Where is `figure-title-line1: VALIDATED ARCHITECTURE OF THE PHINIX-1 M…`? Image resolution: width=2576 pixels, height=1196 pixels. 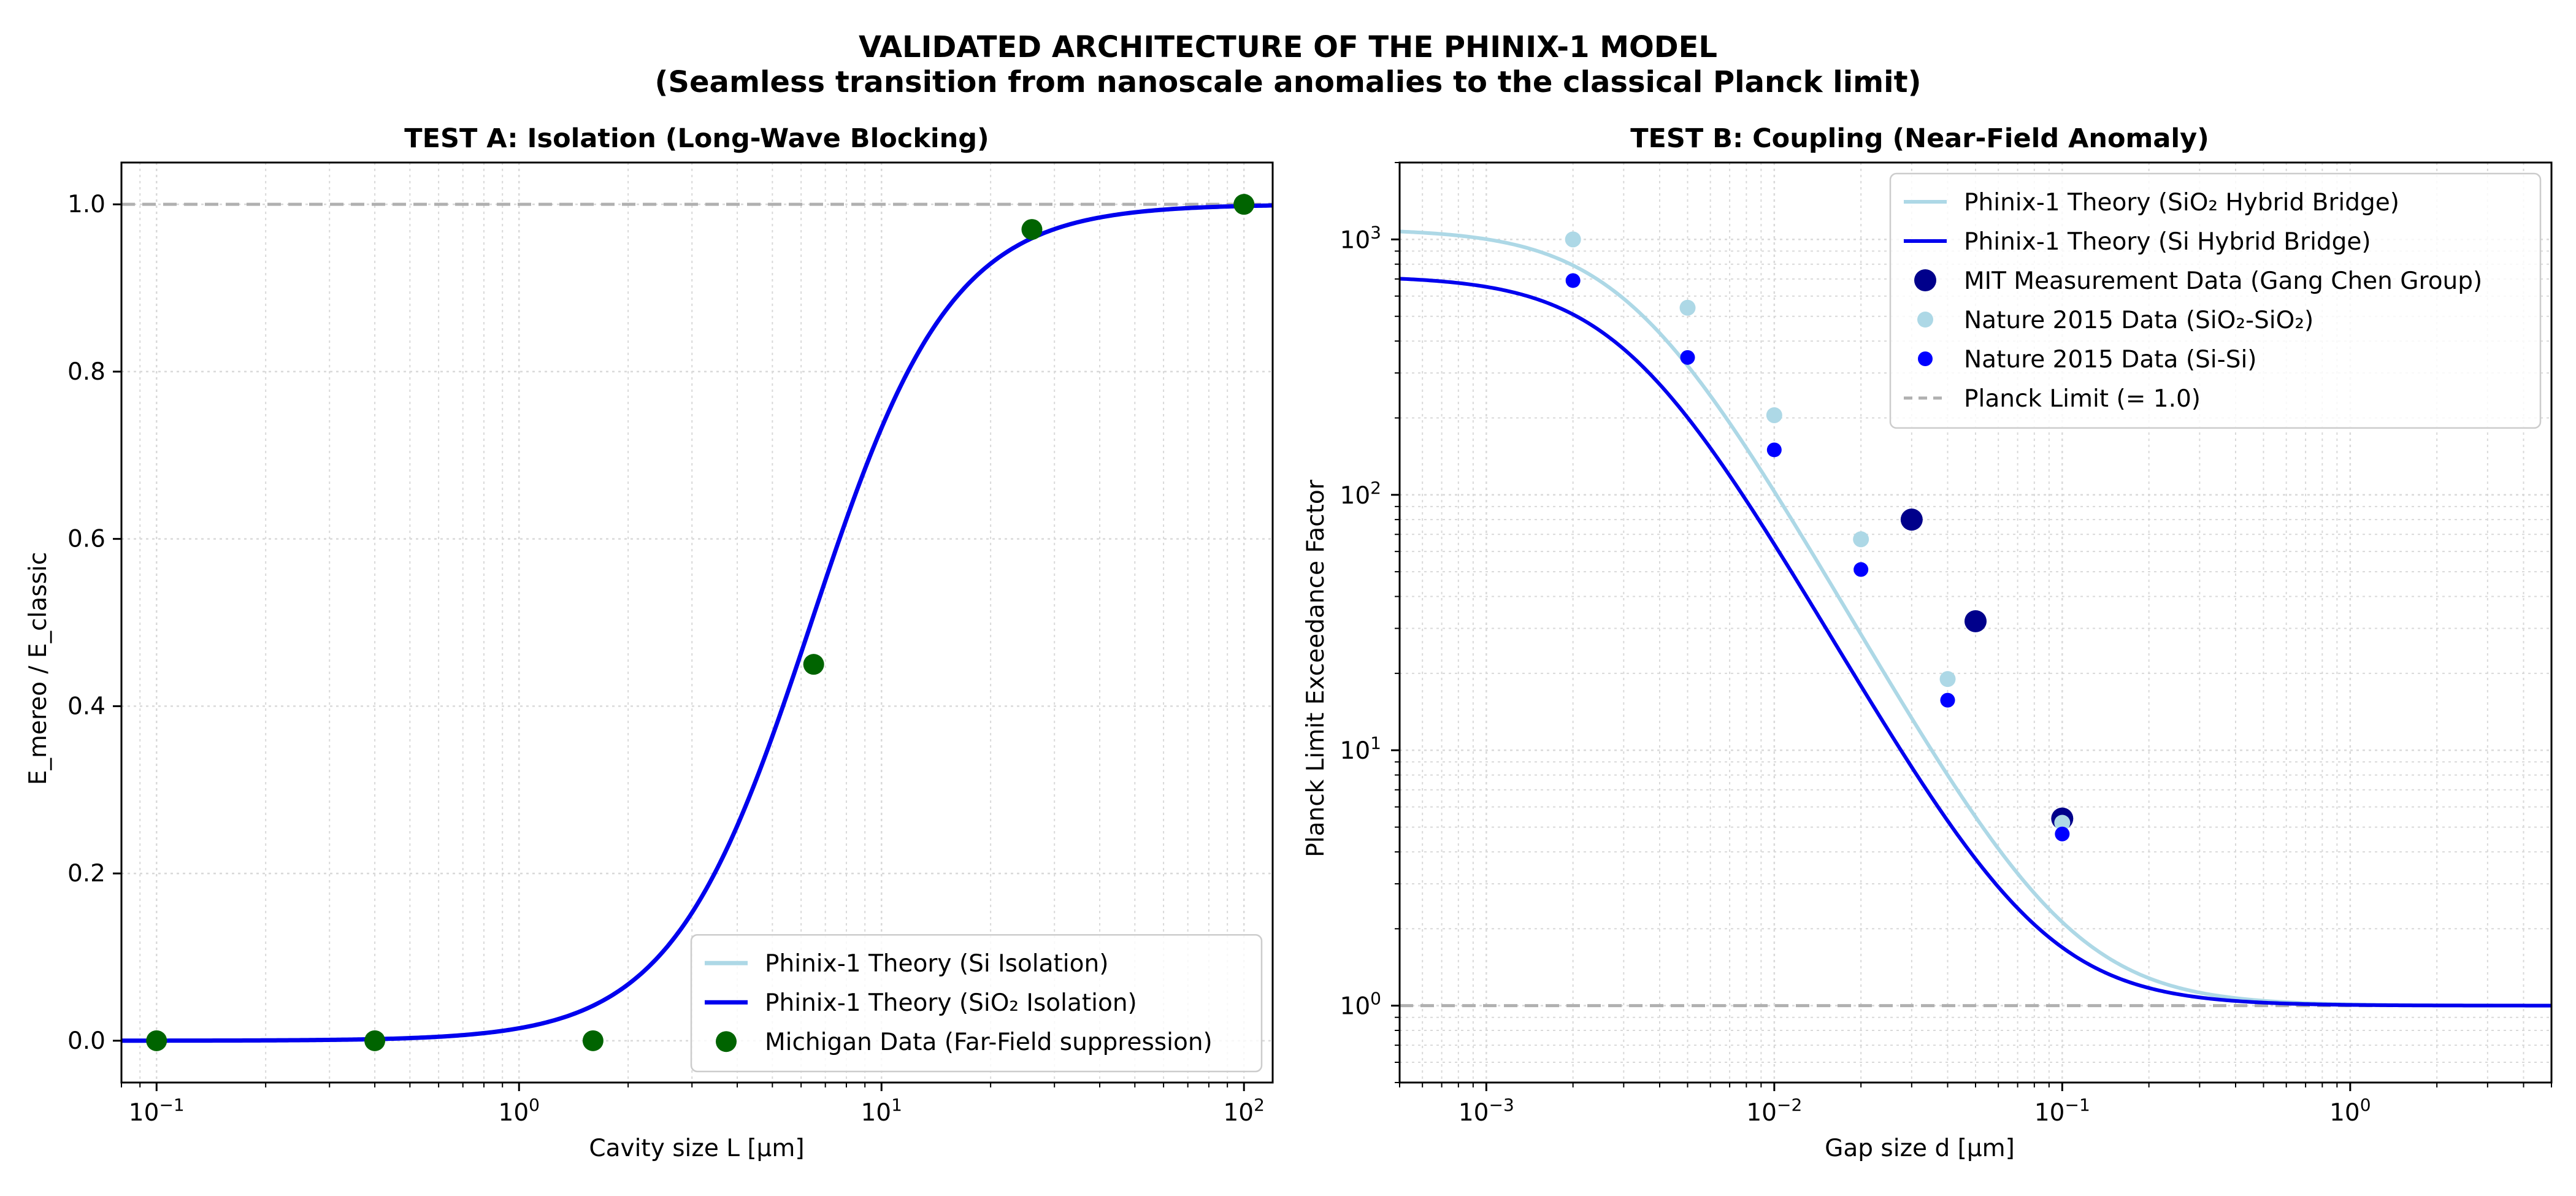 figure-title-line1: VALIDATED ARCHITECTURE OF THE PHINIX-1 M… is located at coordinates (1288, 47).